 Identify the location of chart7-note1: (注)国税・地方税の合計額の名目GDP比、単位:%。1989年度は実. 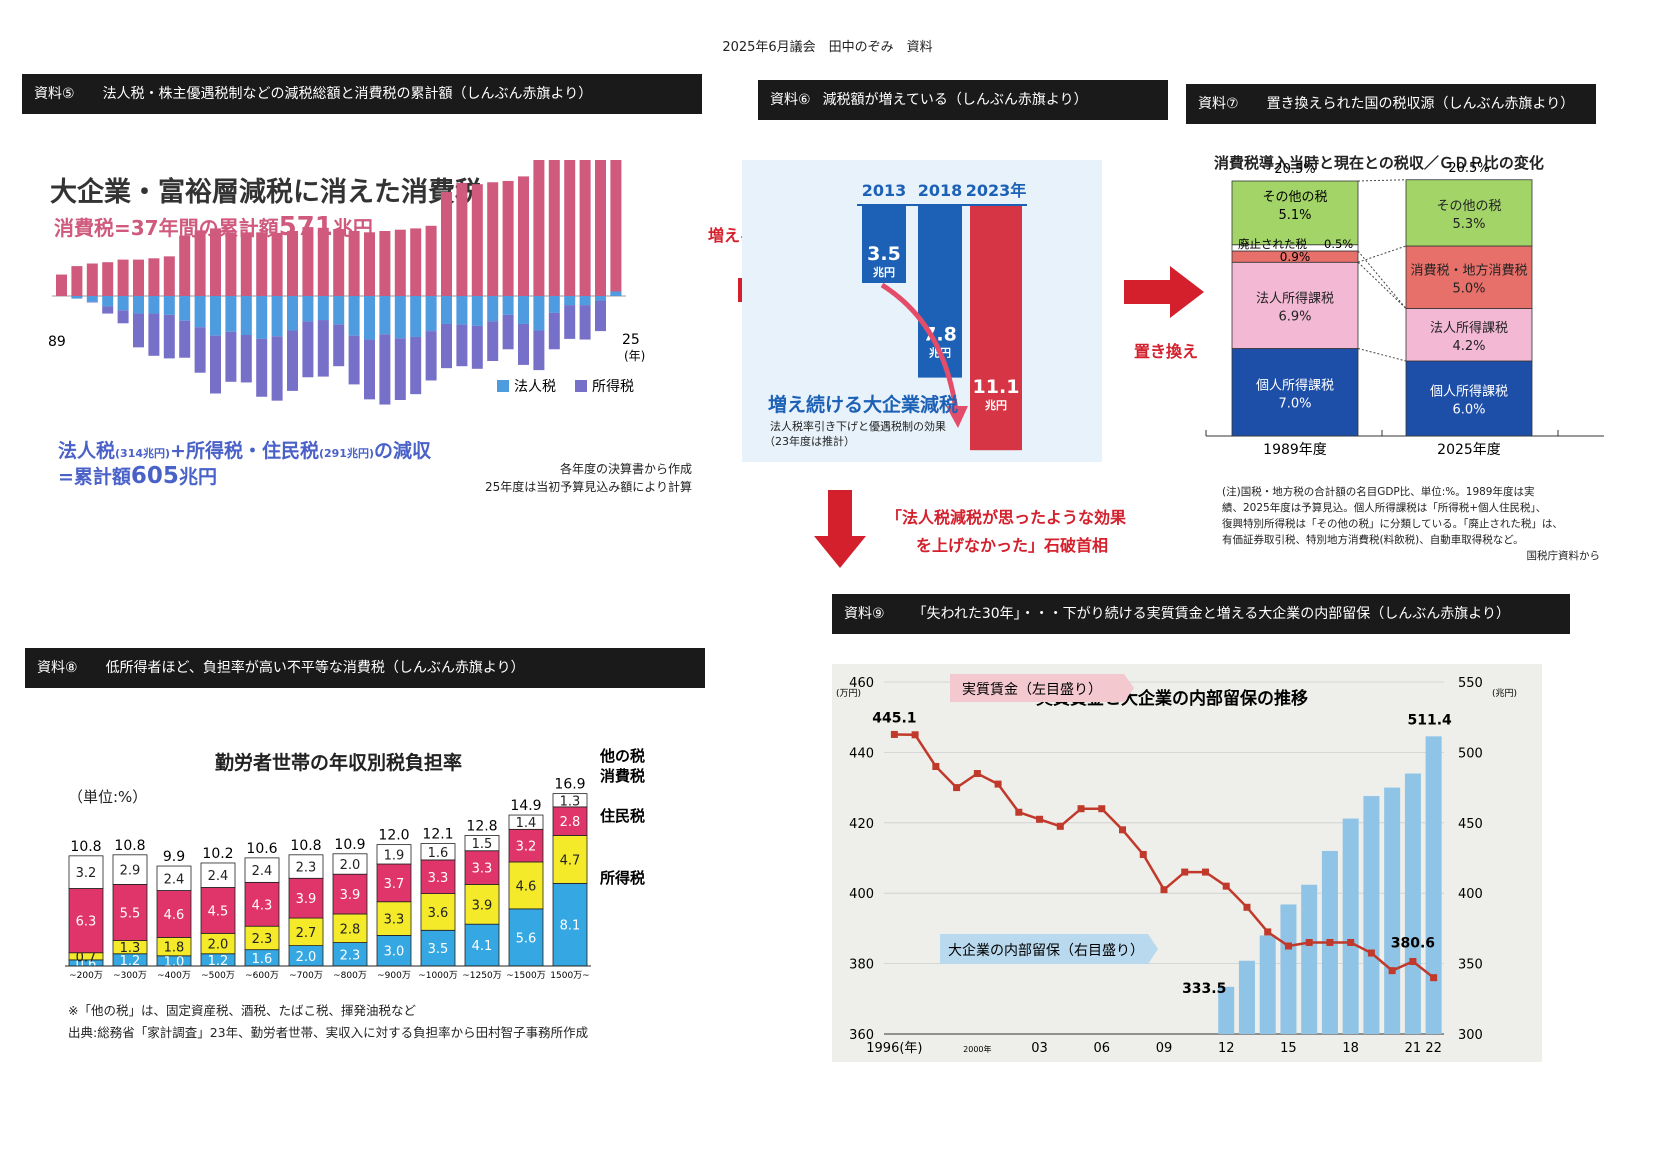
(1378, 492).